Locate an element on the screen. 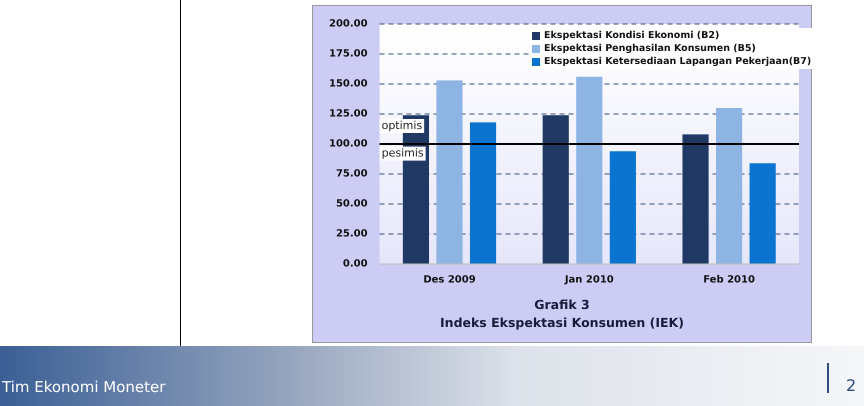  text: Grafik 3 is located at coordinates (562, 305).